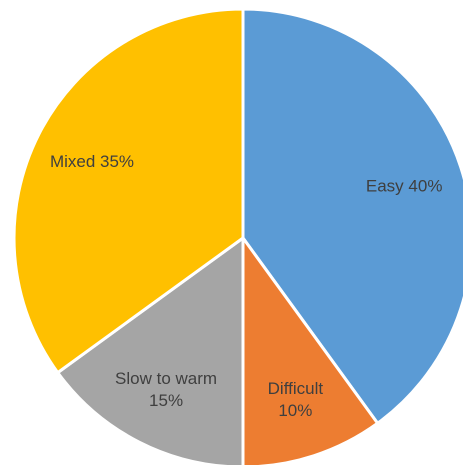 This screenshot has height=465, width=463. Describe the element at coordinates (166, 389) in the screenshot. I see `pie-slice-label: Slow to warm 15%` at that location.